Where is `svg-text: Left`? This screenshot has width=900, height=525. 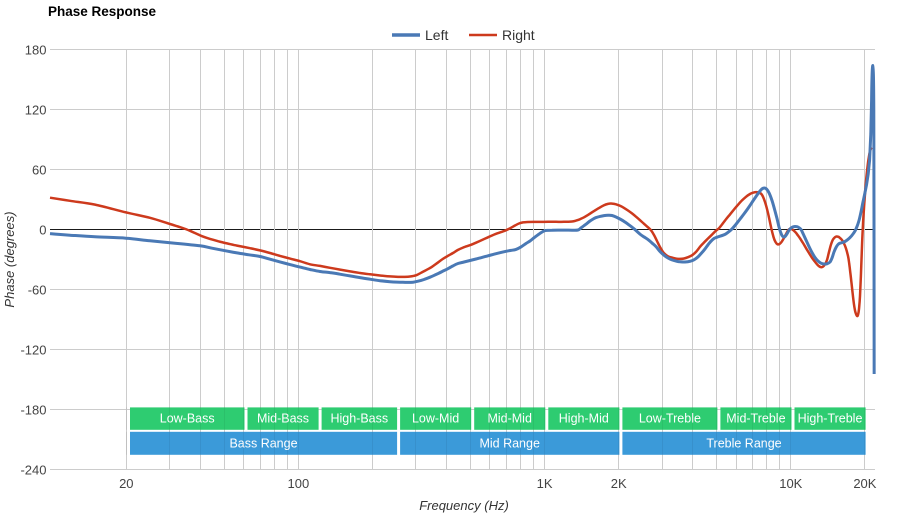
svg-text: Left is located at coordinates (436, 35).